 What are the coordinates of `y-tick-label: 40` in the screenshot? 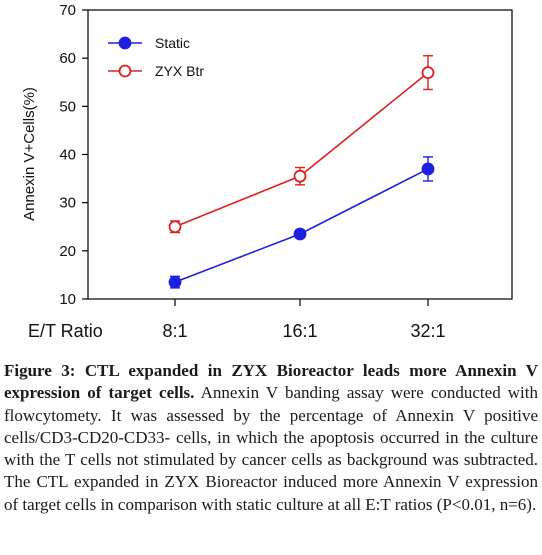 It's located at (67, 155).